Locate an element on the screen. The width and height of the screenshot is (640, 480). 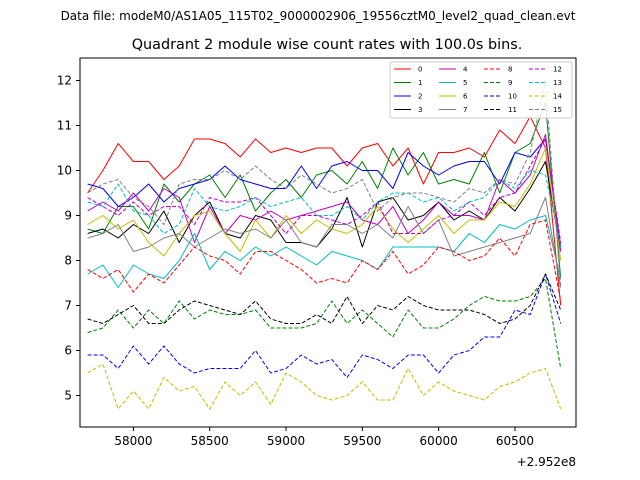
legend-label-7: 7 is located at coordinates (465, 110).